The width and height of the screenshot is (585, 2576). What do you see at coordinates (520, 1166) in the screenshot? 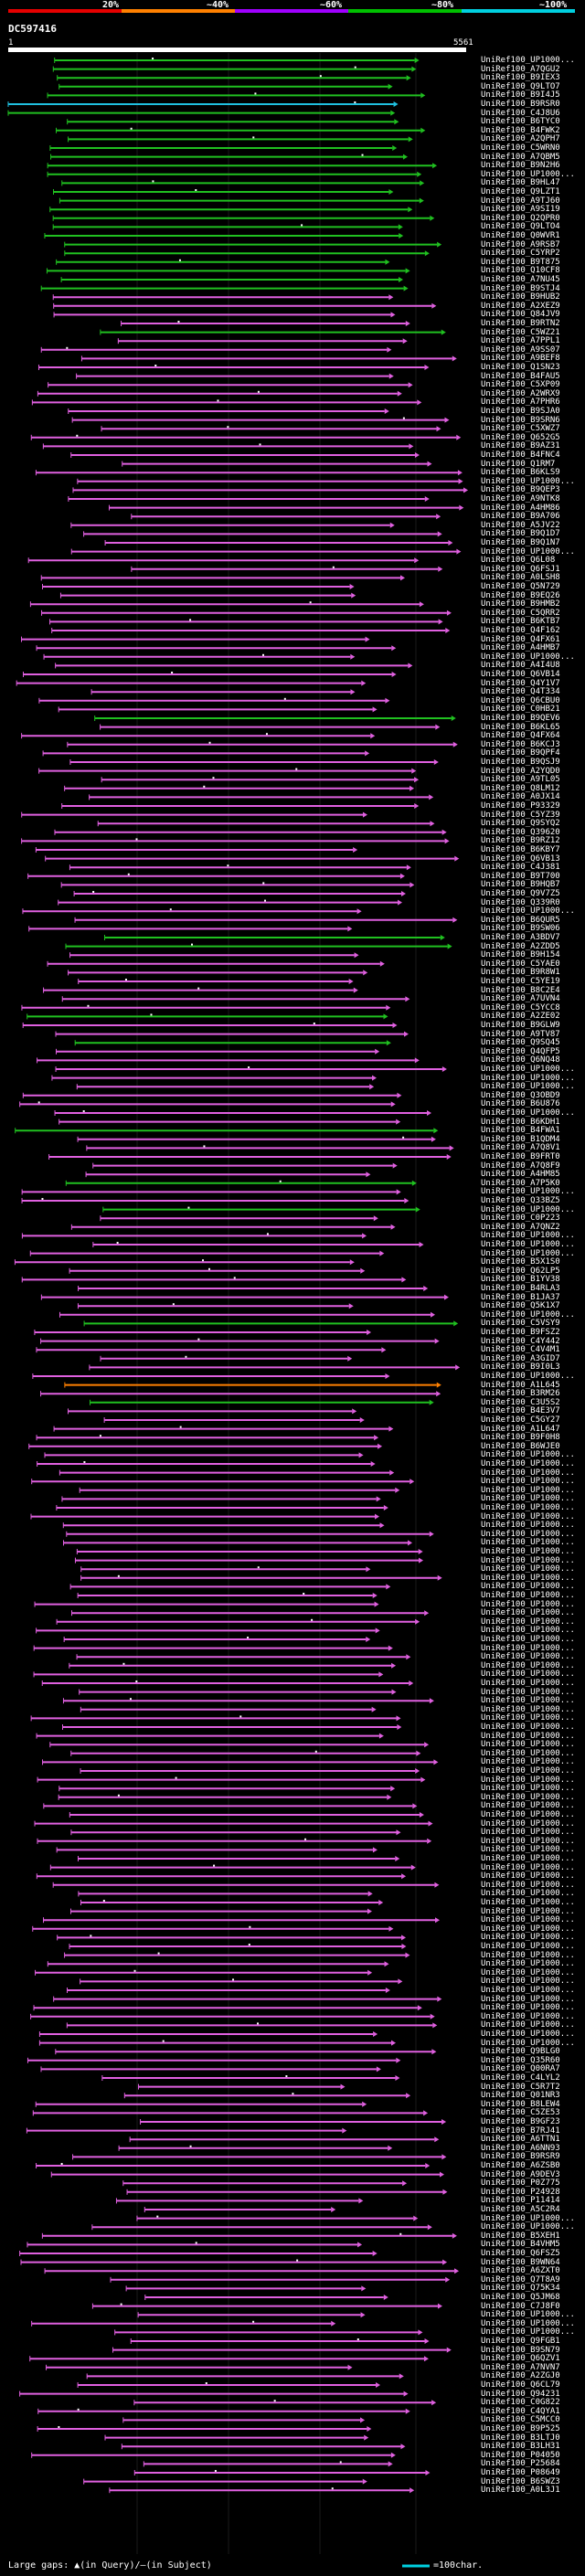
I see `hit-label: UniRef100_A7Q8F9` at bounding box center [520, 1166].